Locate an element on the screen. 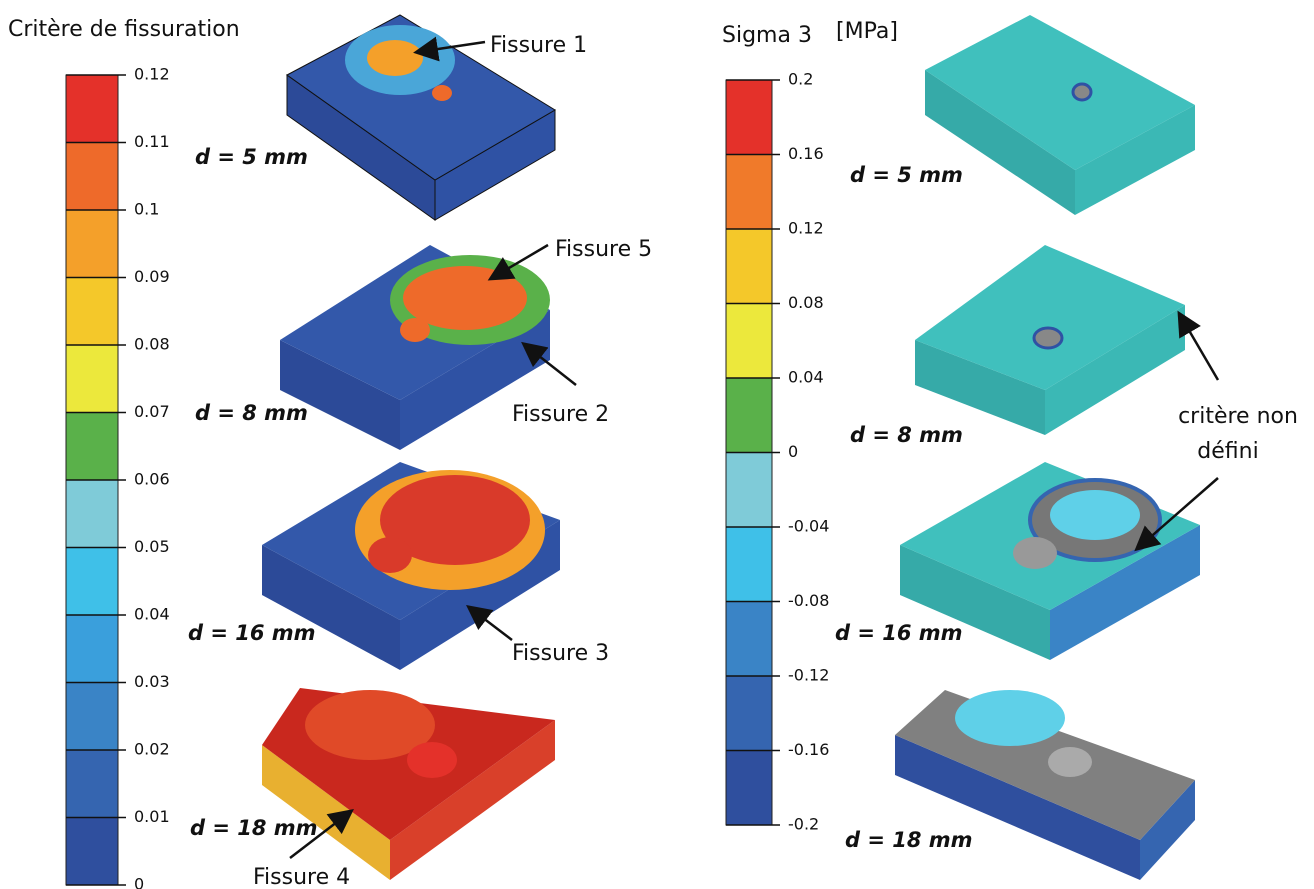 Image resolution: width=1314 pixels, height=889 pixels. tick-label: -0.16 is located at coordinates (808, 749).